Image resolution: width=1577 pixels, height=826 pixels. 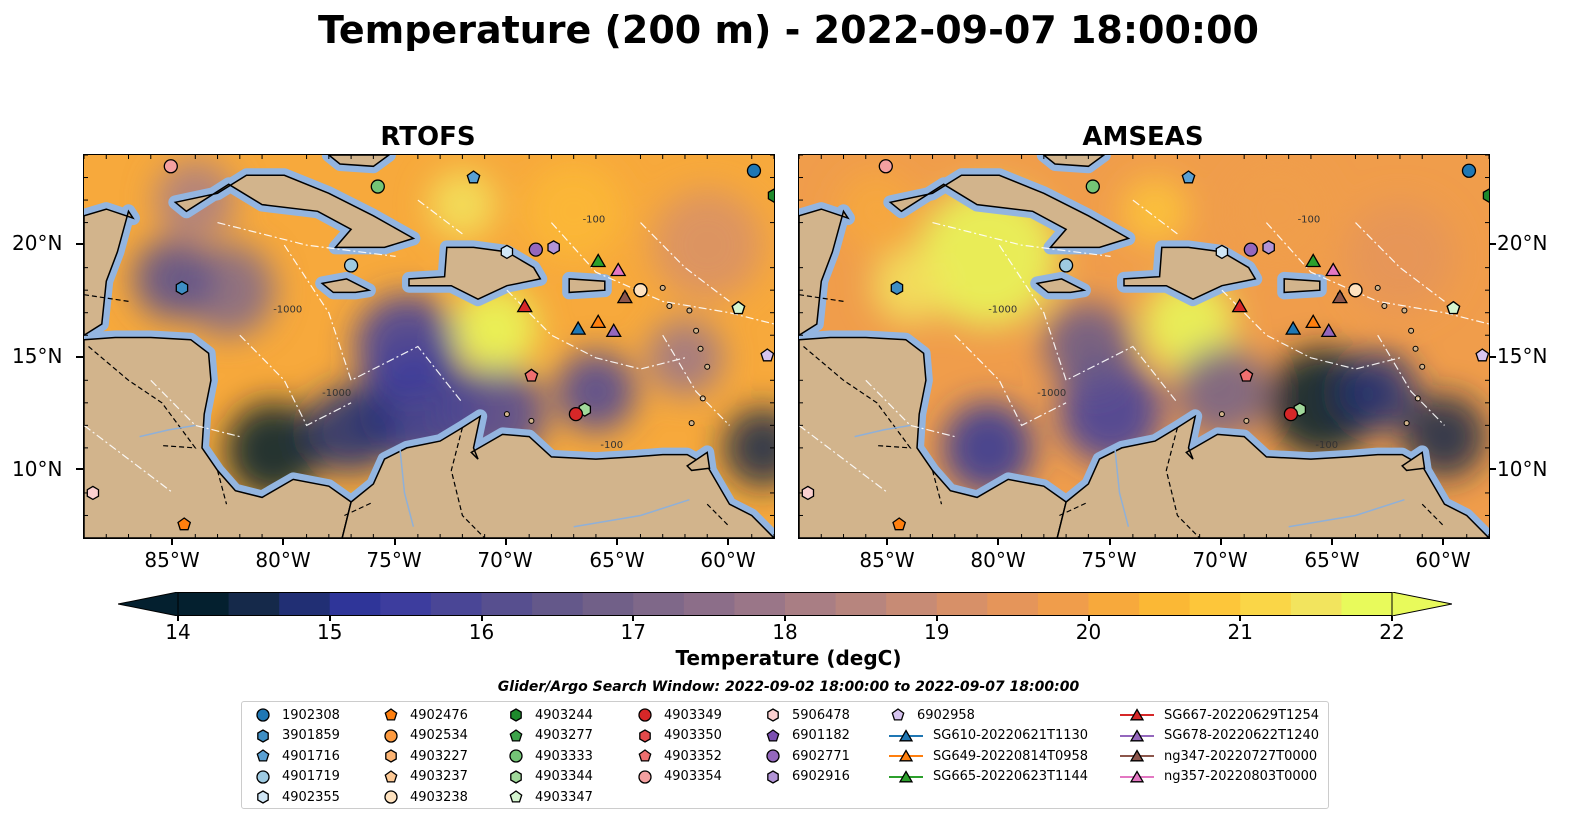 I want to click on legend-item: 4903350, so click(x=678, y=736).